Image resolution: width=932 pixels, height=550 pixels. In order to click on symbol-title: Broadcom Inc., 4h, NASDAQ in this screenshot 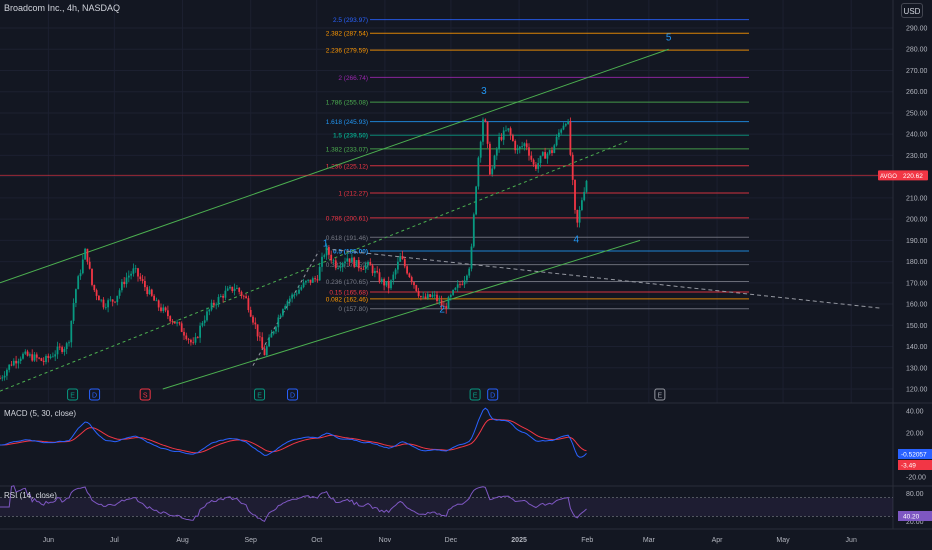, I will do `click(62, 8)`.